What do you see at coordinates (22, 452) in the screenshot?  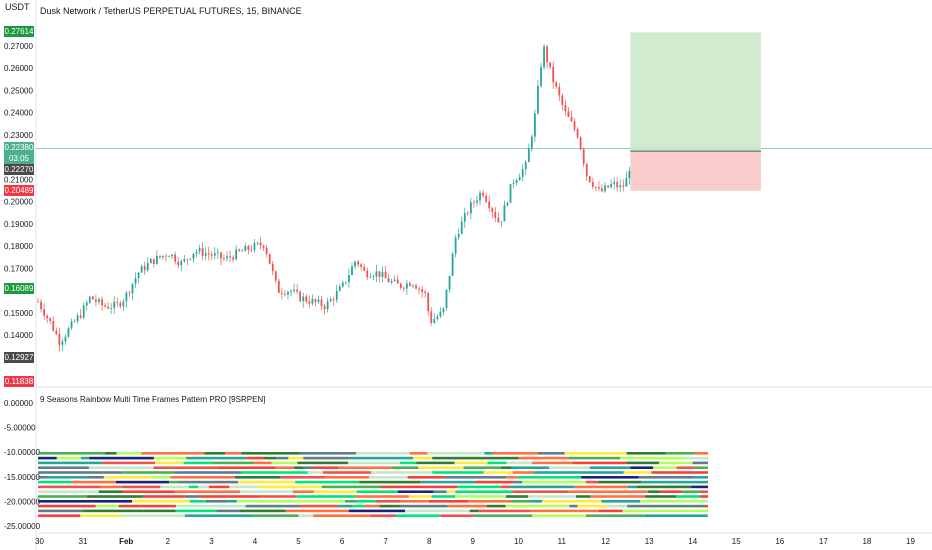 I see `indicator-tick: -10.00000` at bounding box center [22, 452].